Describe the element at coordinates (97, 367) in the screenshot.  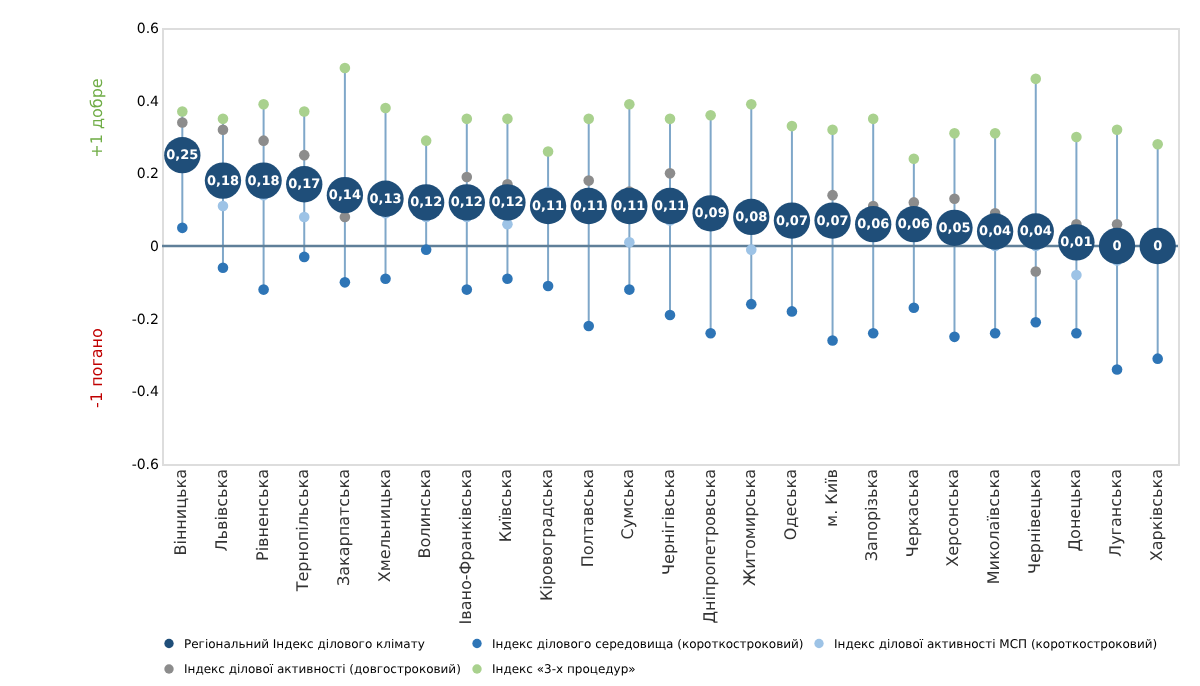
I see `text: -1 погано` at that location.